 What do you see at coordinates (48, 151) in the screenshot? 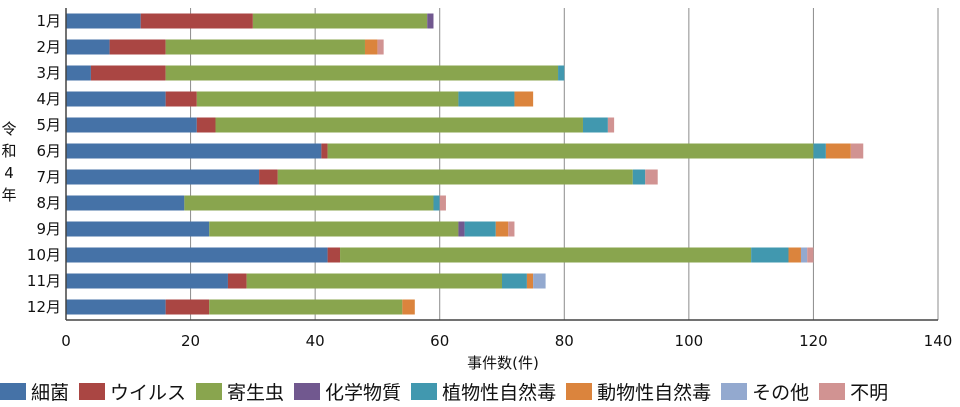
I see `y-tick-label: 6月` at bounding box center [48, 151].